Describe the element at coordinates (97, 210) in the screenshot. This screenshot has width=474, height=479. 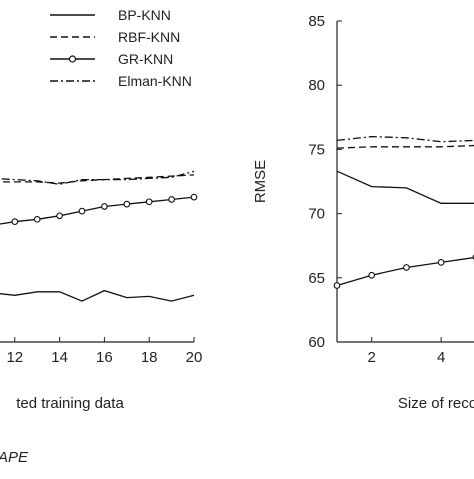
I see `left-series-gr-knn` at that location.